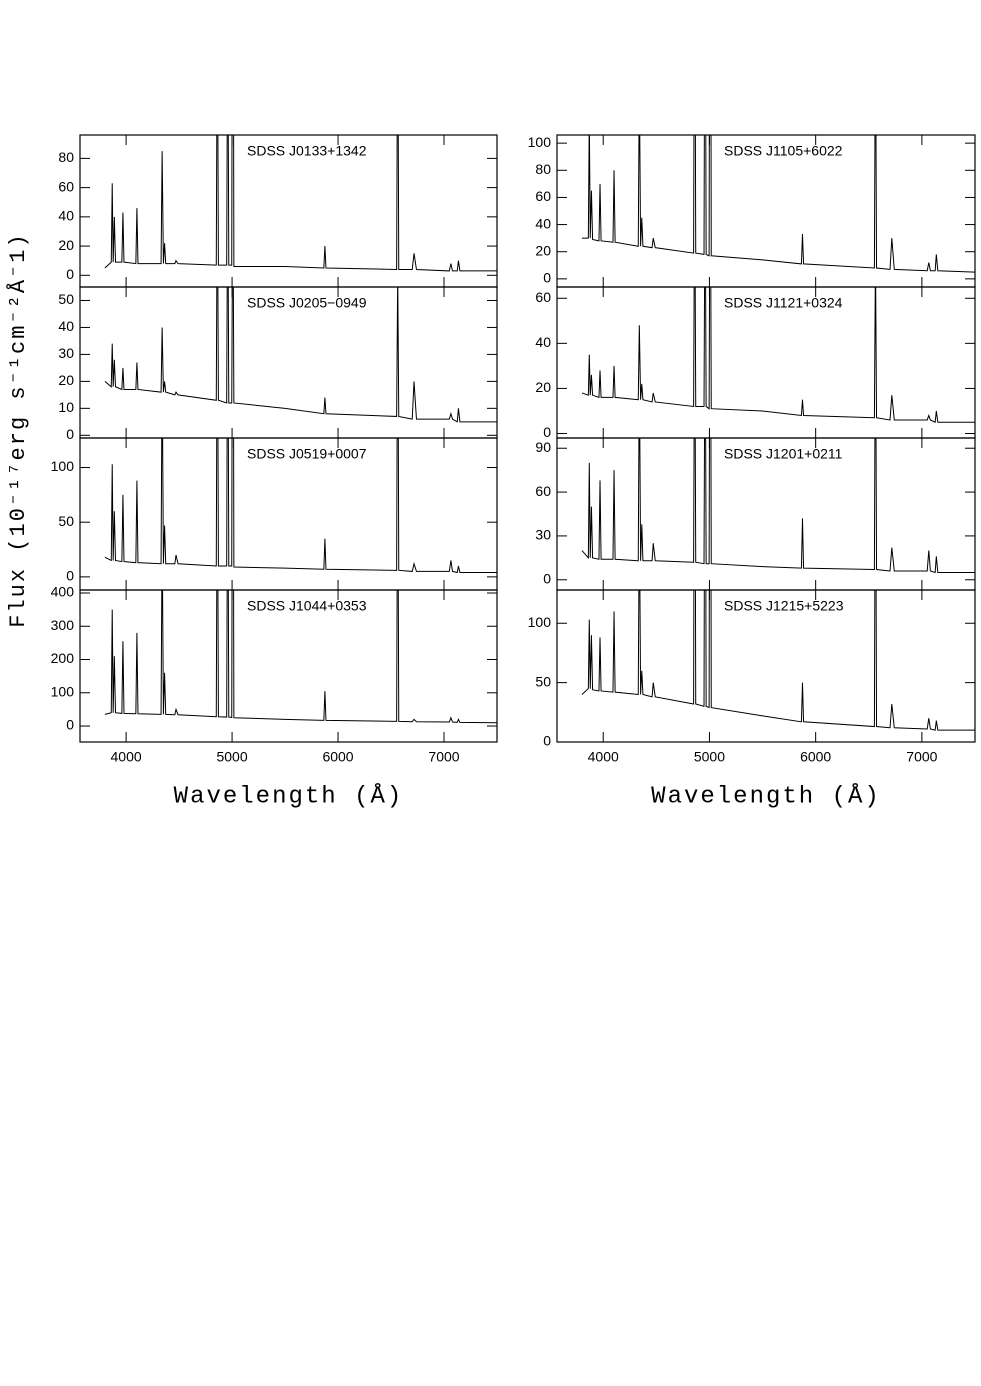 This screenshot has height=1386, width=981. What do you see at coordinates (63, 625) in the screenshot?
I see `y-tick-label: 300` at bounding box center [63, 625].